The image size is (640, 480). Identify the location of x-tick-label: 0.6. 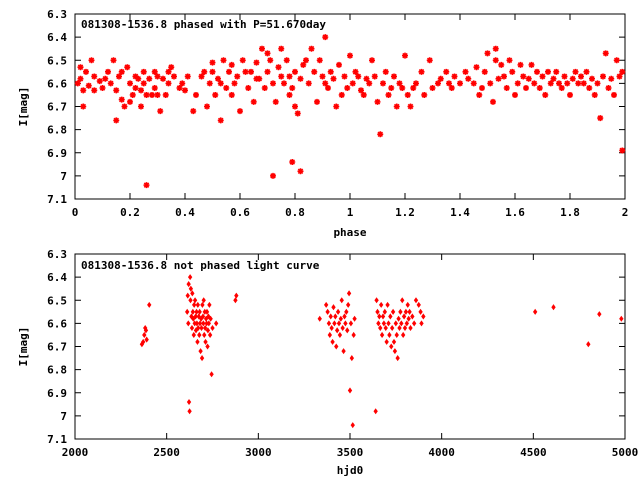
(240, 212).